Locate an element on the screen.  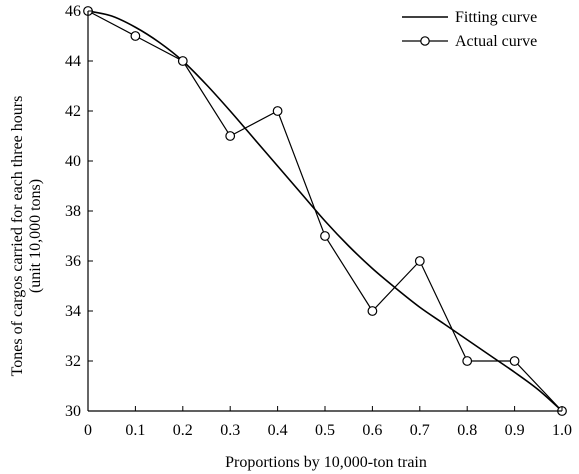
x-tick-label: 0.5 is located at coordinates (325, 430).